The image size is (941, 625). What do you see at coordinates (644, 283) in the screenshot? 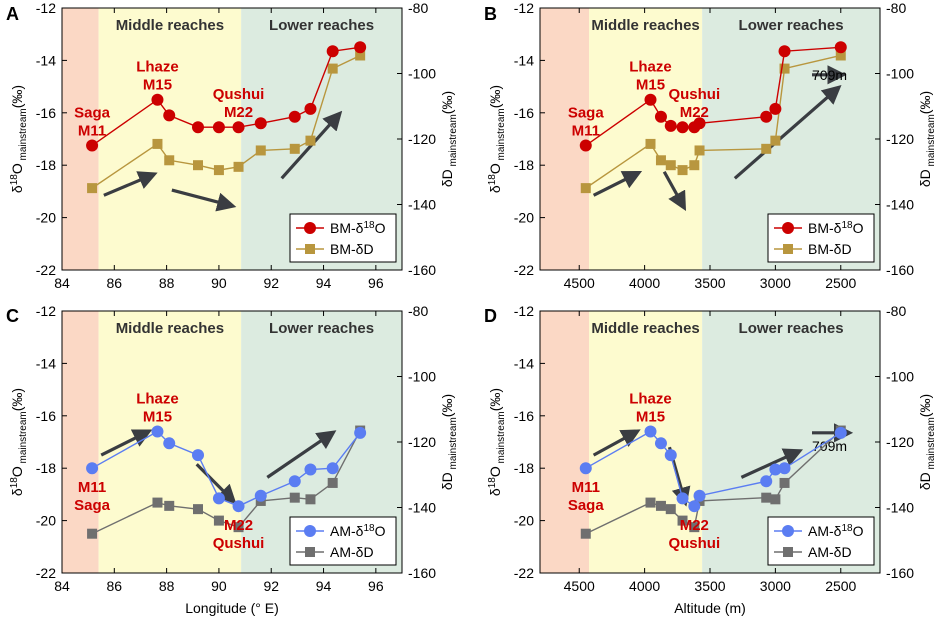
I see `x-tick-label: 4000` at bounding box center [644, 283].